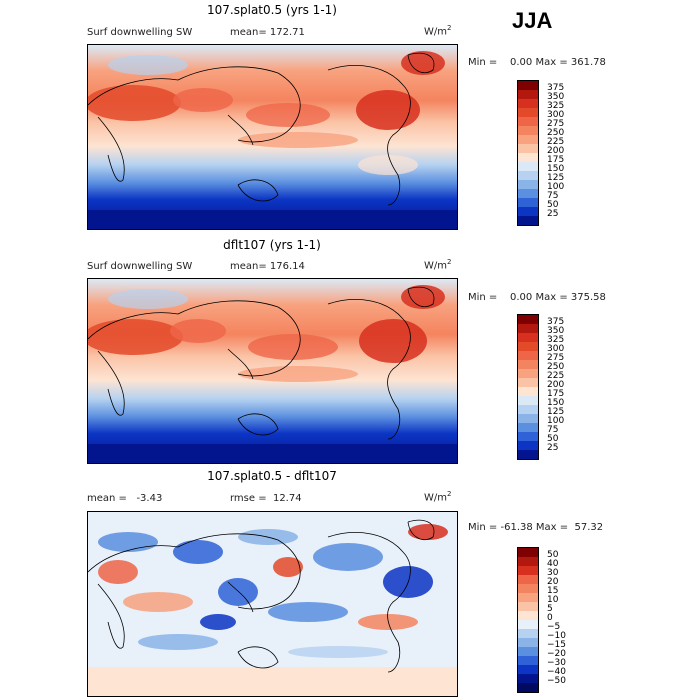  What do you see at coordinates (553, 564) in the screenshot?
I see `colorbar-tick-label: 40` at bounding box center [553, 564].